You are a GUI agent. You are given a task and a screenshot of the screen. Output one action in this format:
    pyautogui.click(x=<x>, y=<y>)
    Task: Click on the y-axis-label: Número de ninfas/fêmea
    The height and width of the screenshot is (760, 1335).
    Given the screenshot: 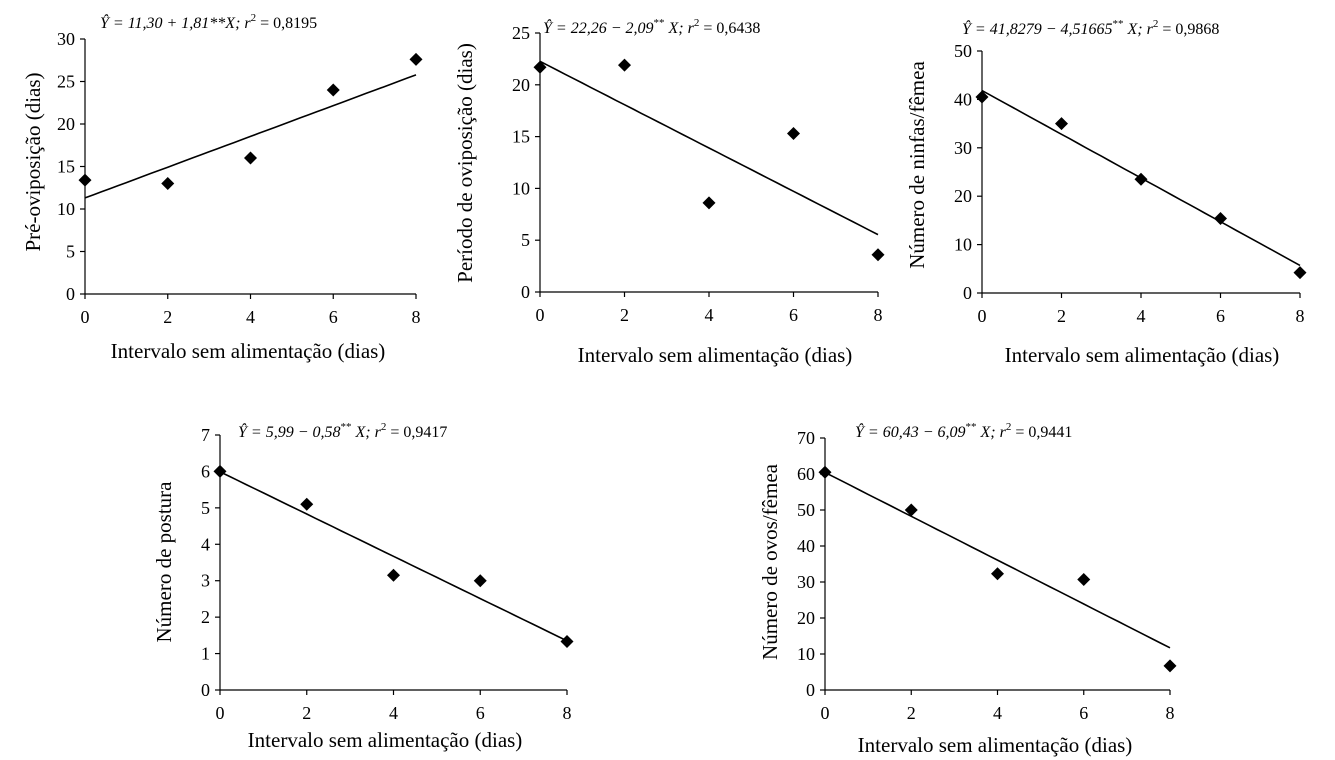 What is the action you would take?
    pyautogui.click(x=917, y=165)
    